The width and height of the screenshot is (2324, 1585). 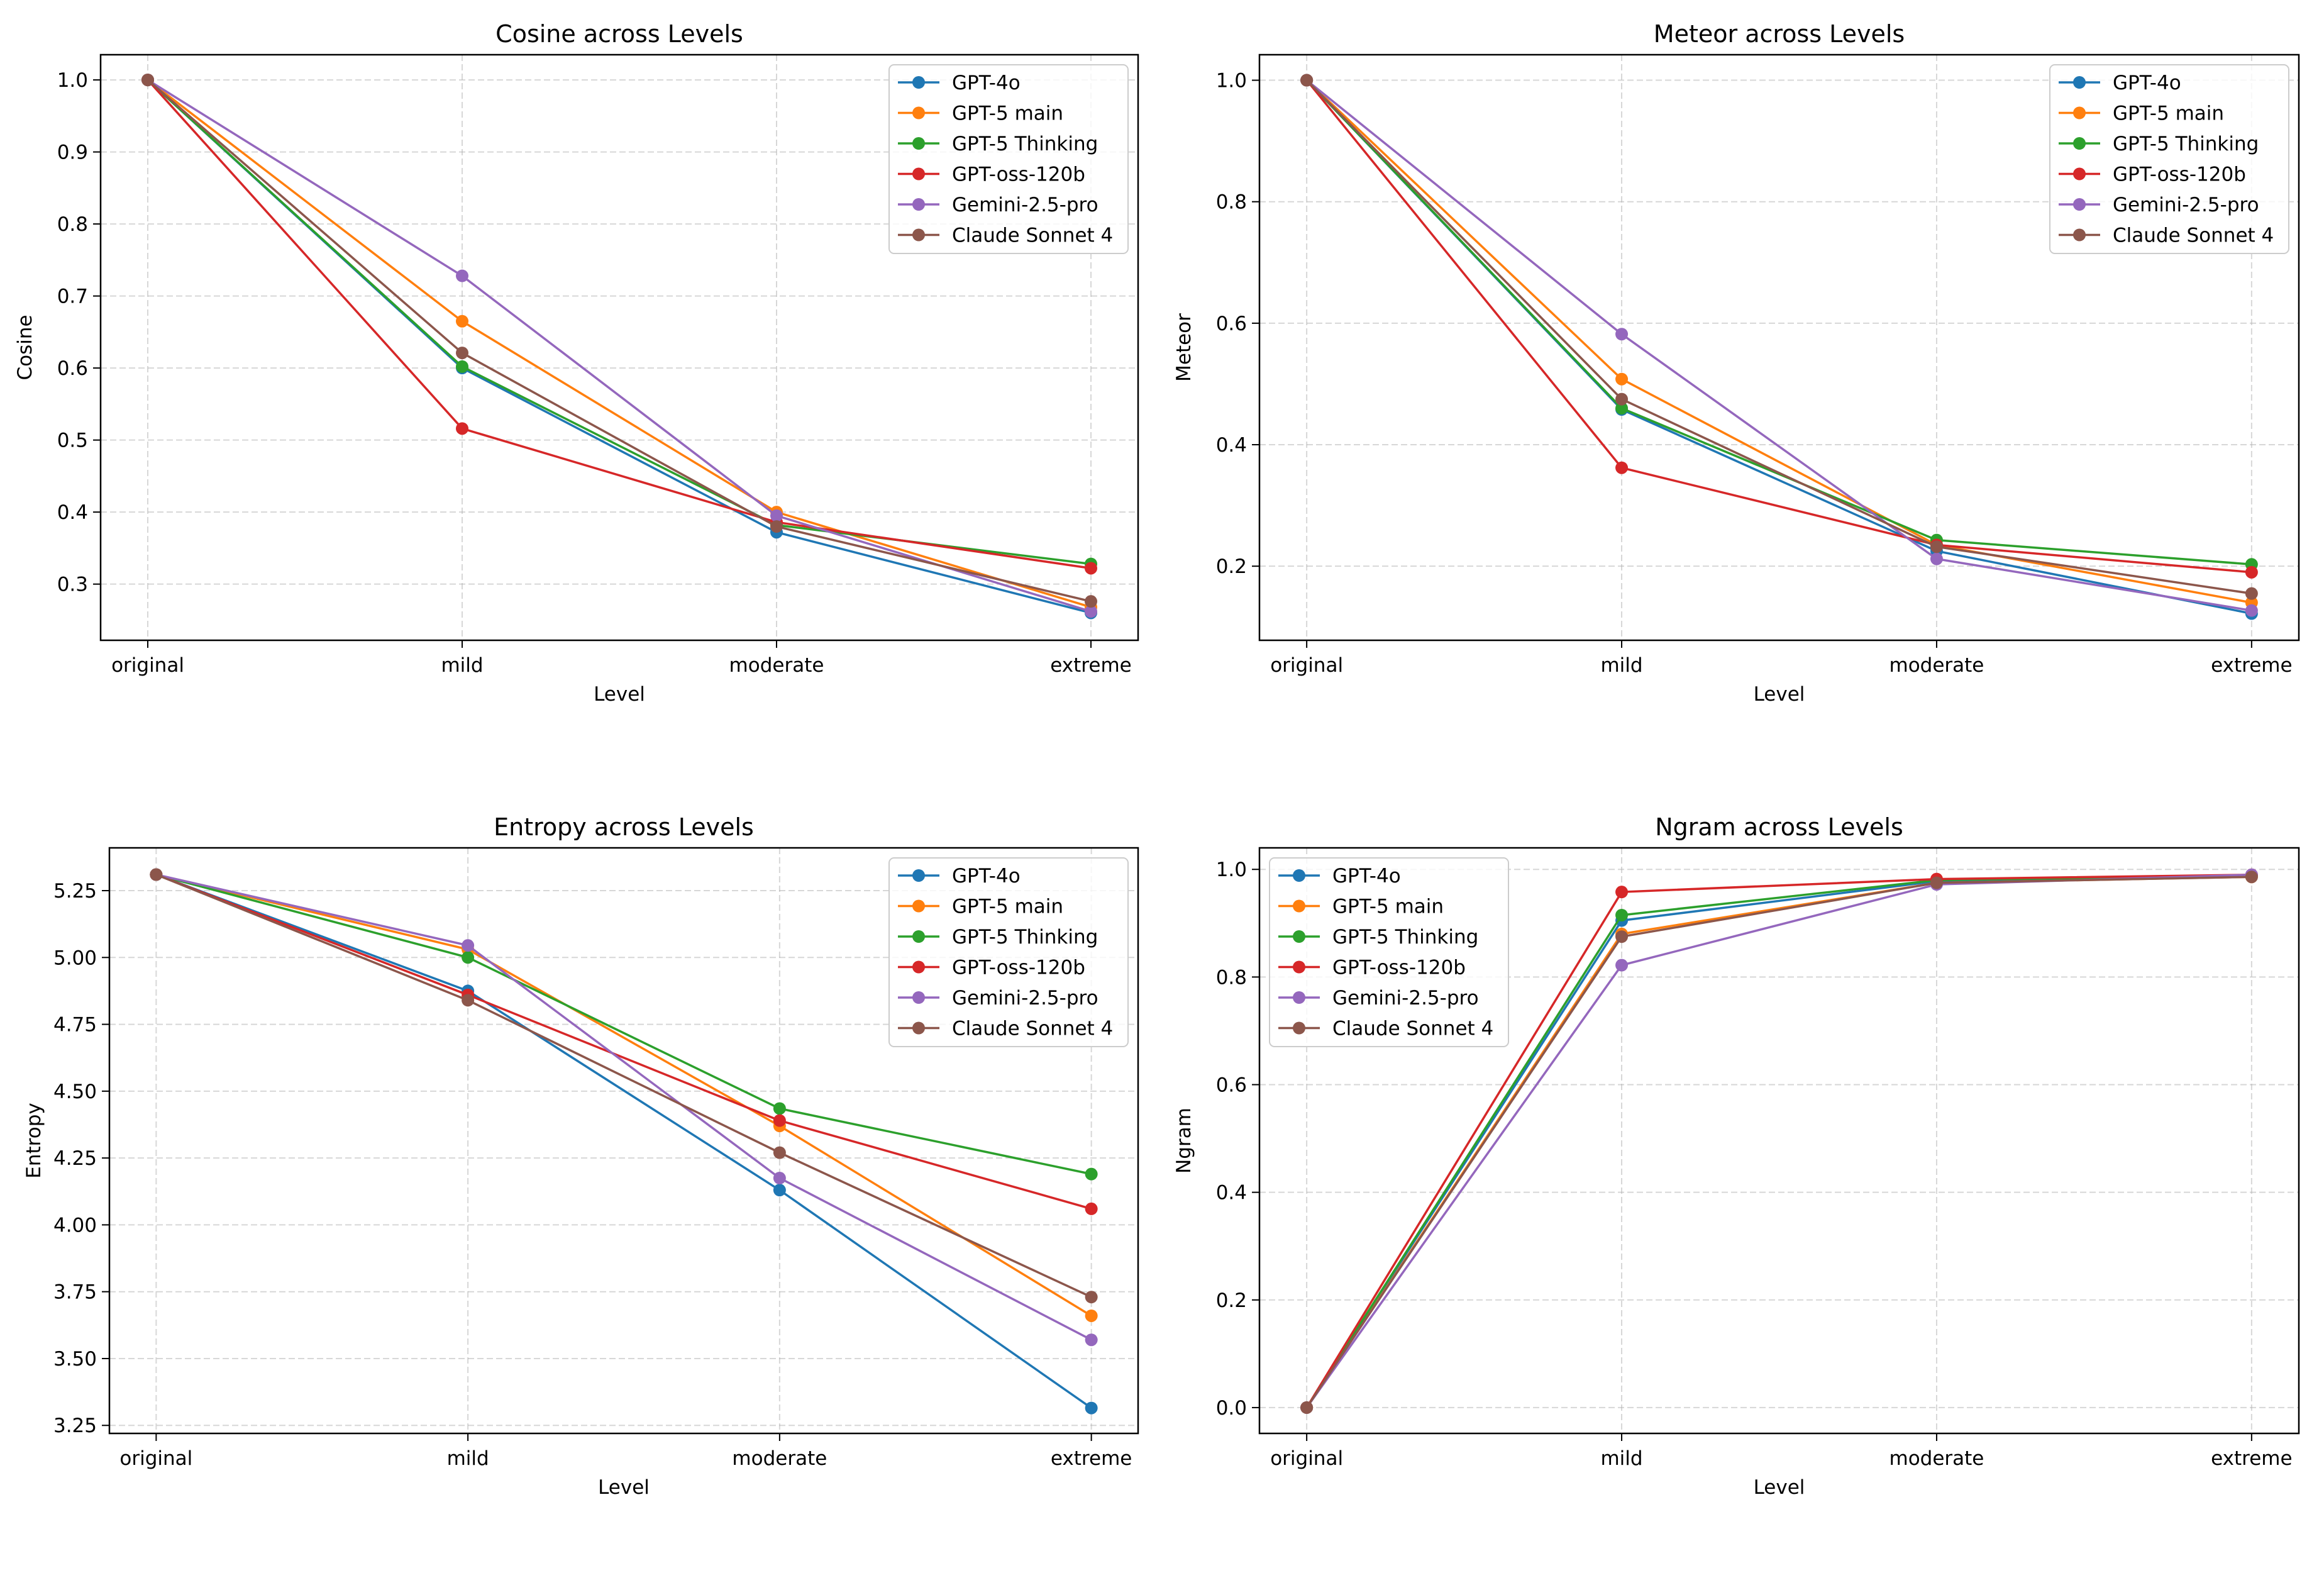 I want to click on legend-label: Claude Sonnet 4, so click(x=1412, y=1029).